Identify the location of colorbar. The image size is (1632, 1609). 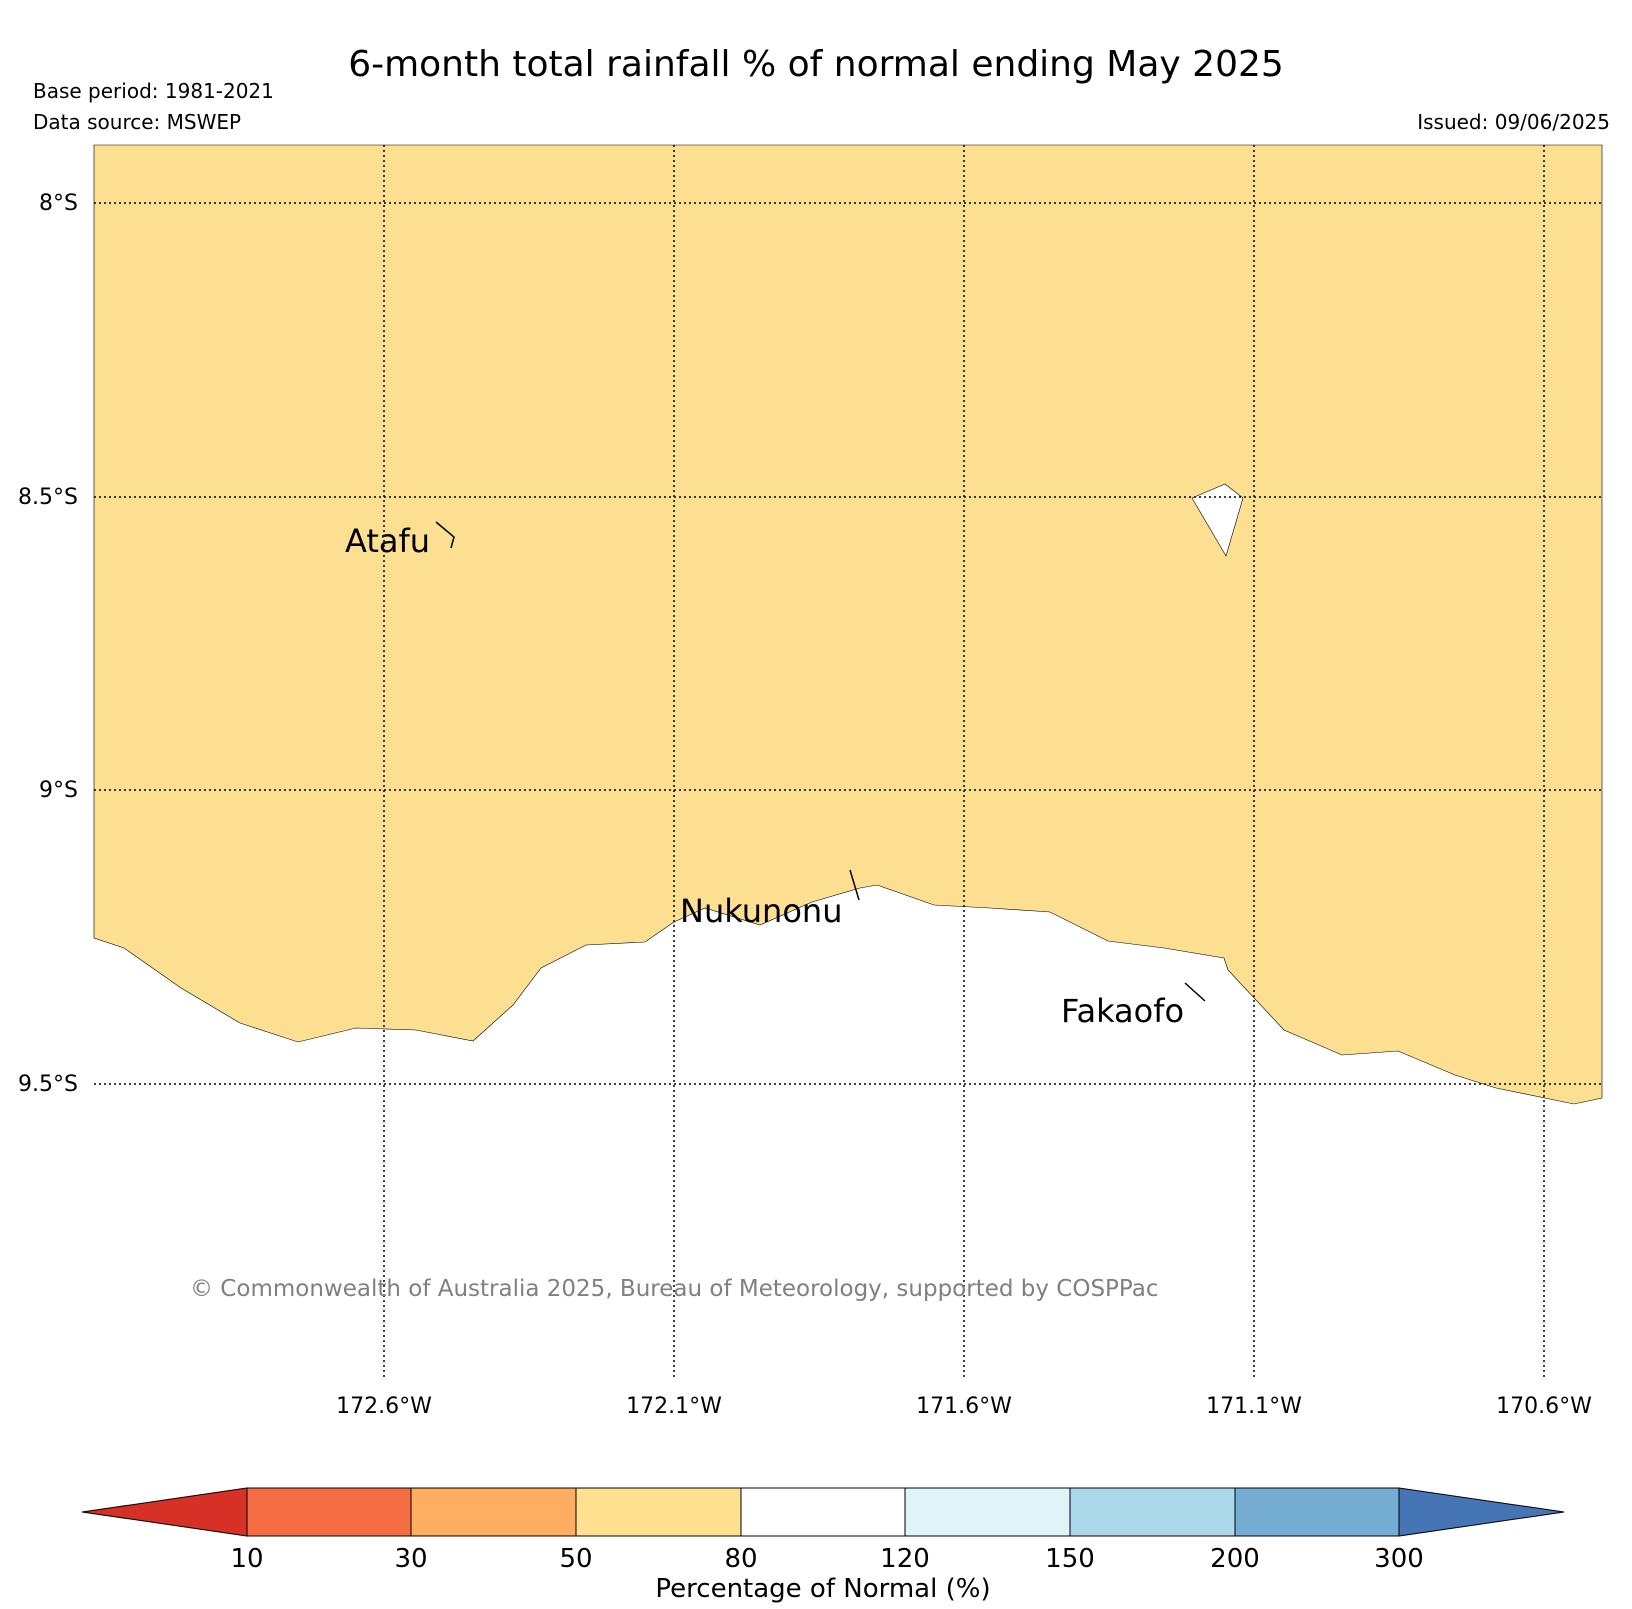
(823, 1512).